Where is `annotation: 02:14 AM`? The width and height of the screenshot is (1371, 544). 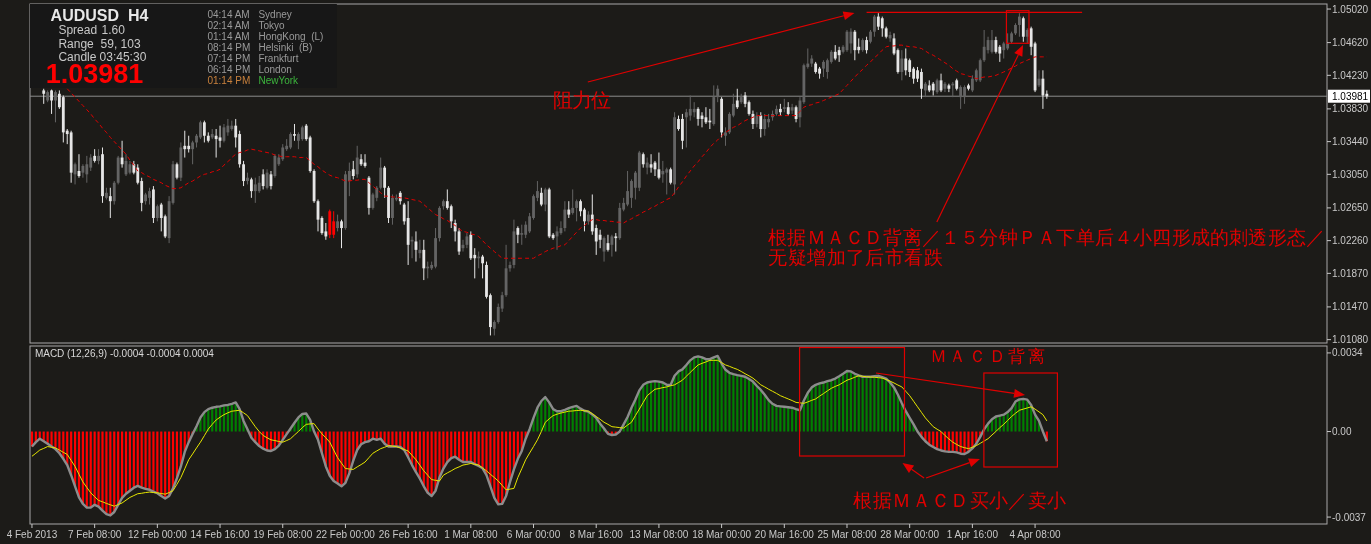
annotation: 02:14 AM is located at coordinates (228, 25).